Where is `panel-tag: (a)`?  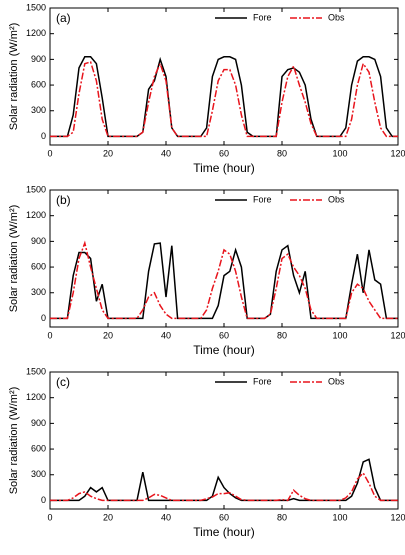 panel-tag: (a) is located at coordinates (63, 18).